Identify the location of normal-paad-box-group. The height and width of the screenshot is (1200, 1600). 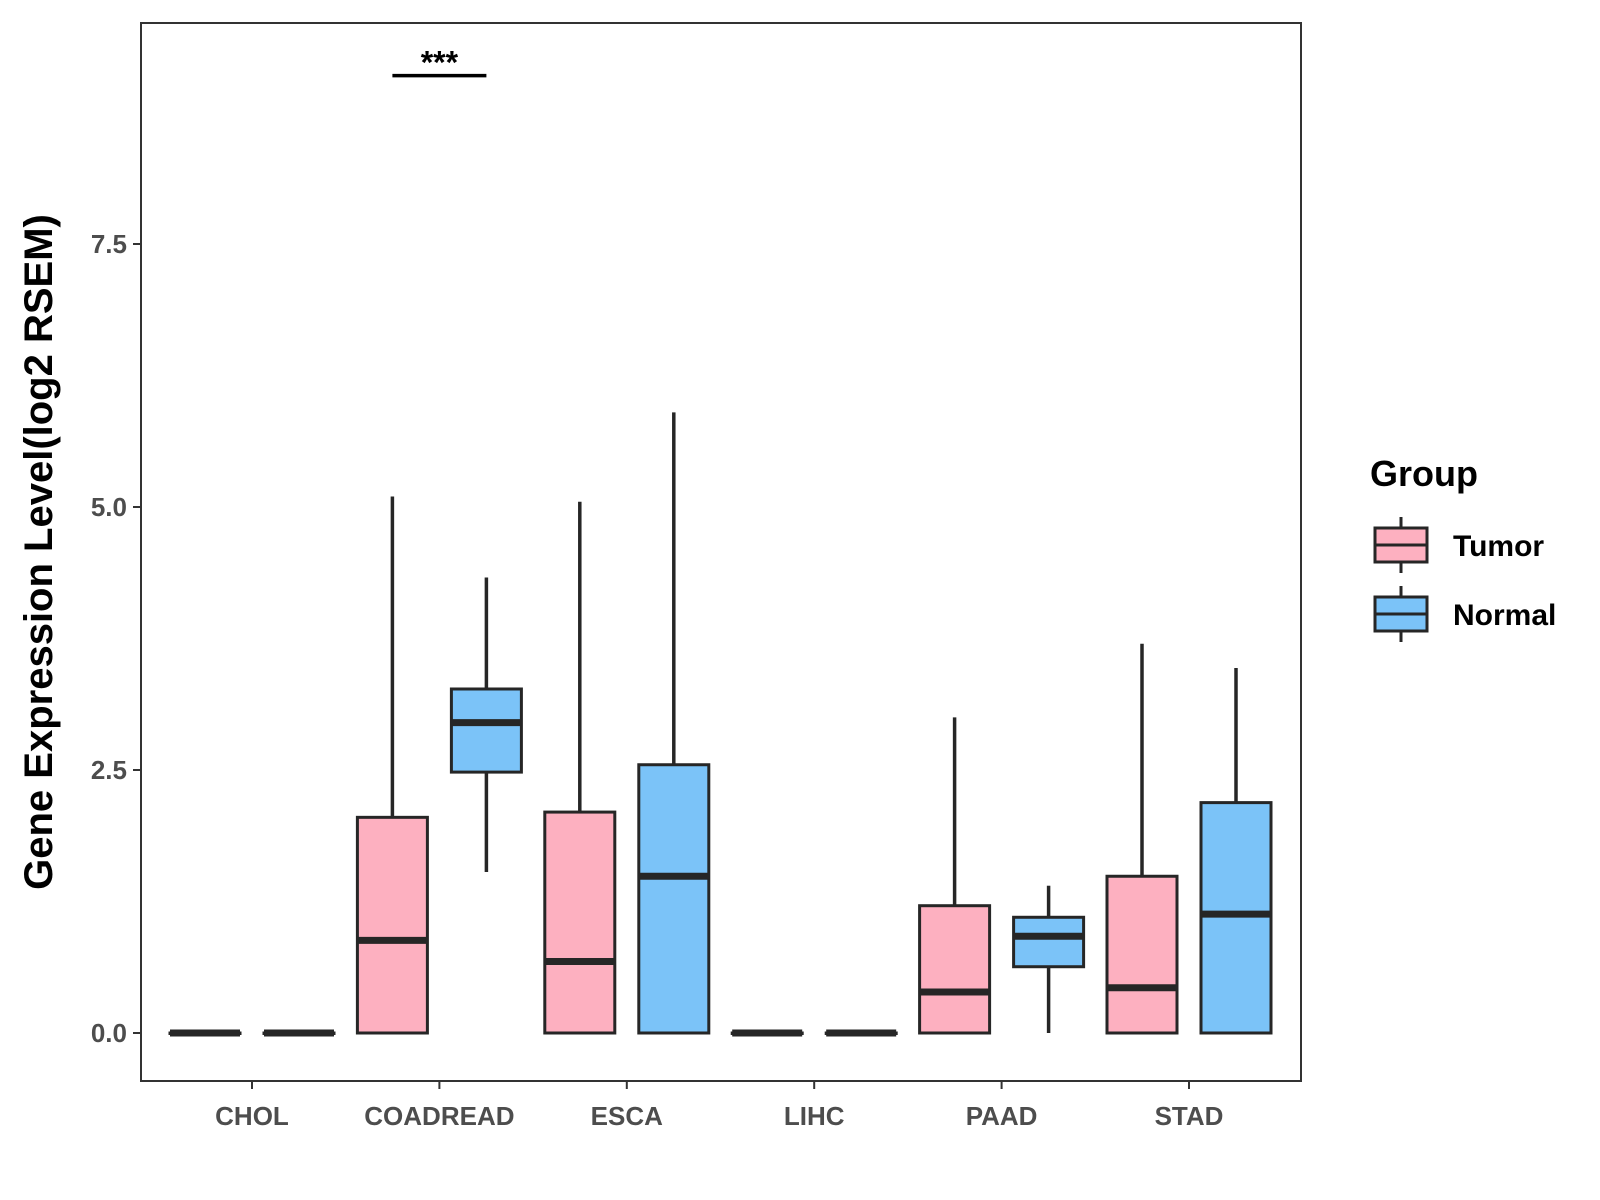
(1049, 959).